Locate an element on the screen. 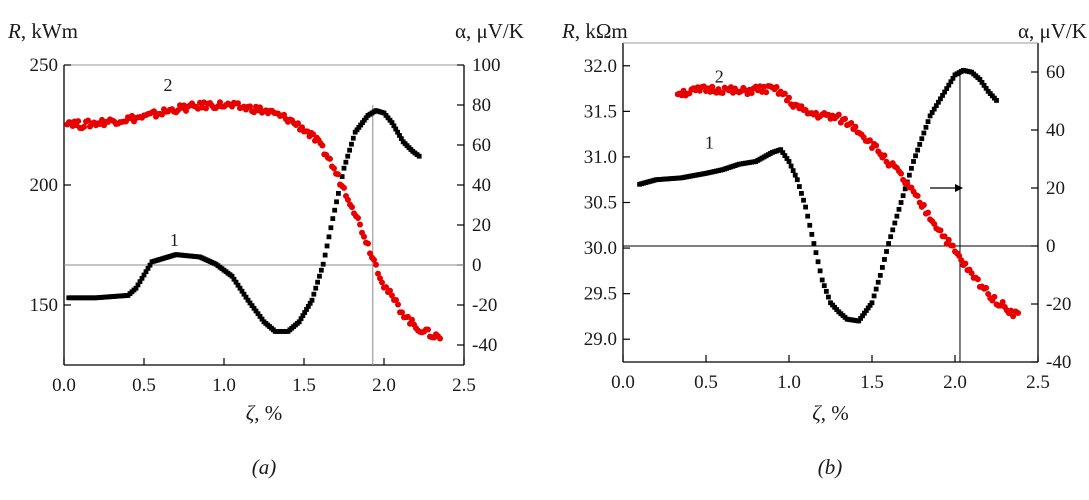 The image size is (1089, 500). y-tick-label: 31.0 is located at coordinates (600, 157).